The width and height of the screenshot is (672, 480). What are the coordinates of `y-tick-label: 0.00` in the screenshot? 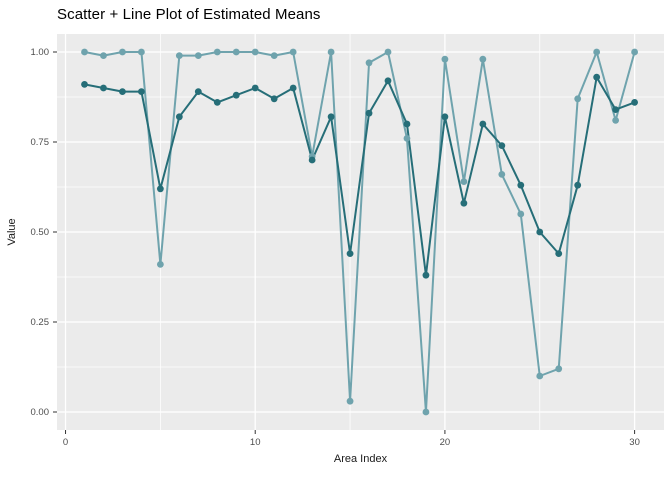 It's located at (40, 412).